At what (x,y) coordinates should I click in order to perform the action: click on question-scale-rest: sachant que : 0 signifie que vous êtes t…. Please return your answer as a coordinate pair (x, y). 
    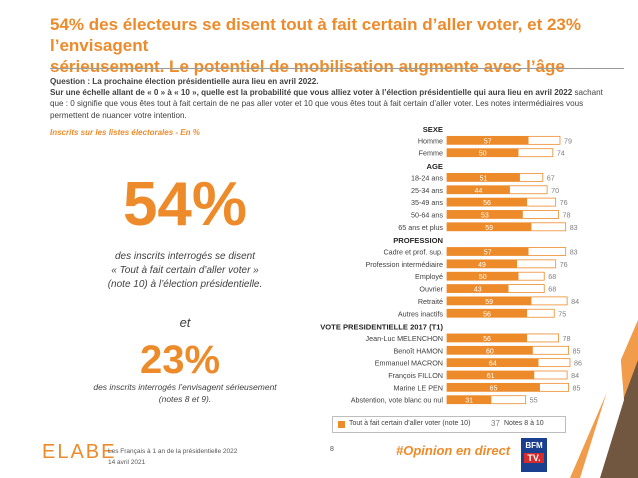
    Looking at the image, I should click on (326, 104).